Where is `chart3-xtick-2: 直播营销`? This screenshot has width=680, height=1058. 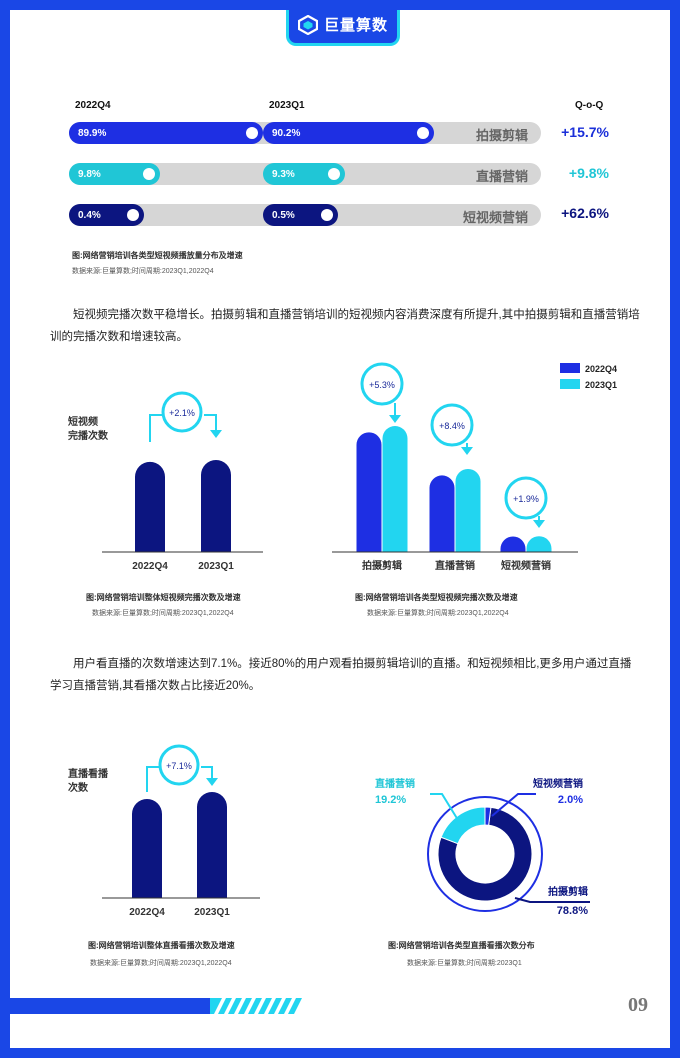 chart3-xtick-2: 直播营销 is located at coordinates (455, 565).